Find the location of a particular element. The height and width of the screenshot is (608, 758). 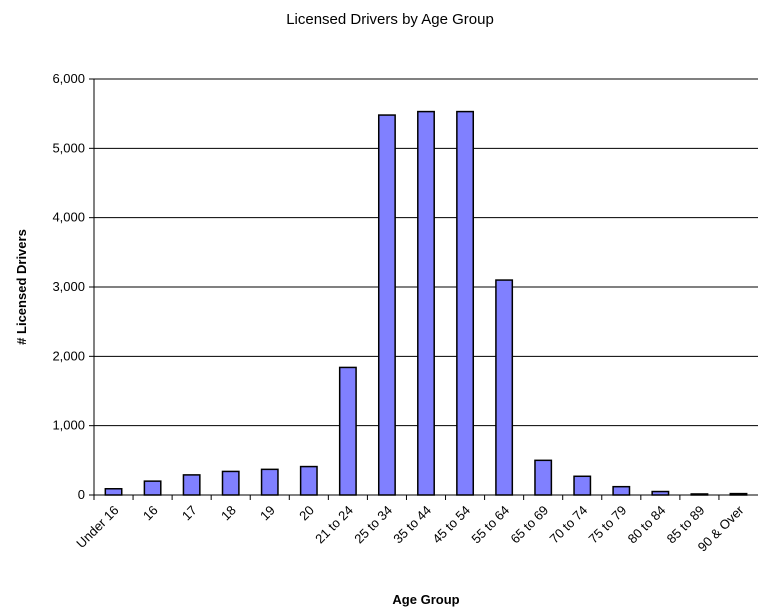

x-tick-label: 17 is located at coordinates (189, 513).